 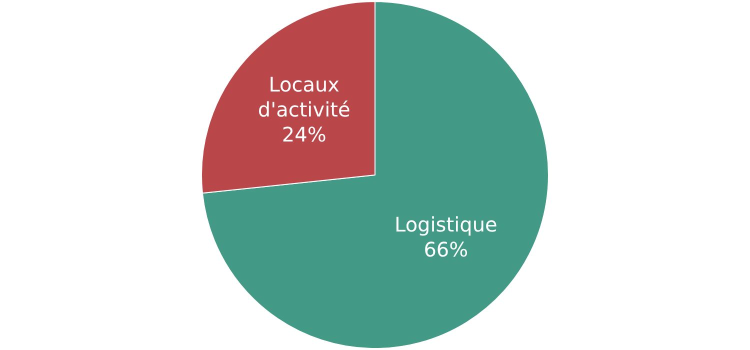 What do you see at coordinates (446, 224) in the screenshot?
I see `slice-label: Logistique` at bounding box center [446, 224].